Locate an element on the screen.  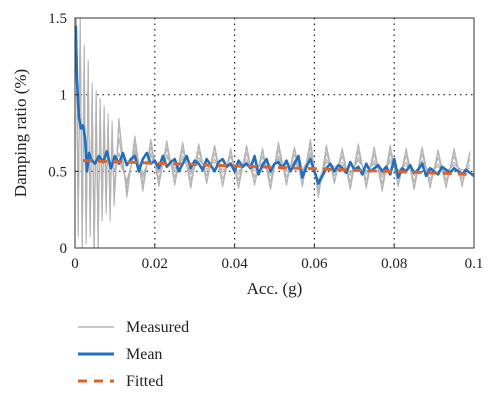
x-tick-label: 0 is located at coordinates (75, 264).